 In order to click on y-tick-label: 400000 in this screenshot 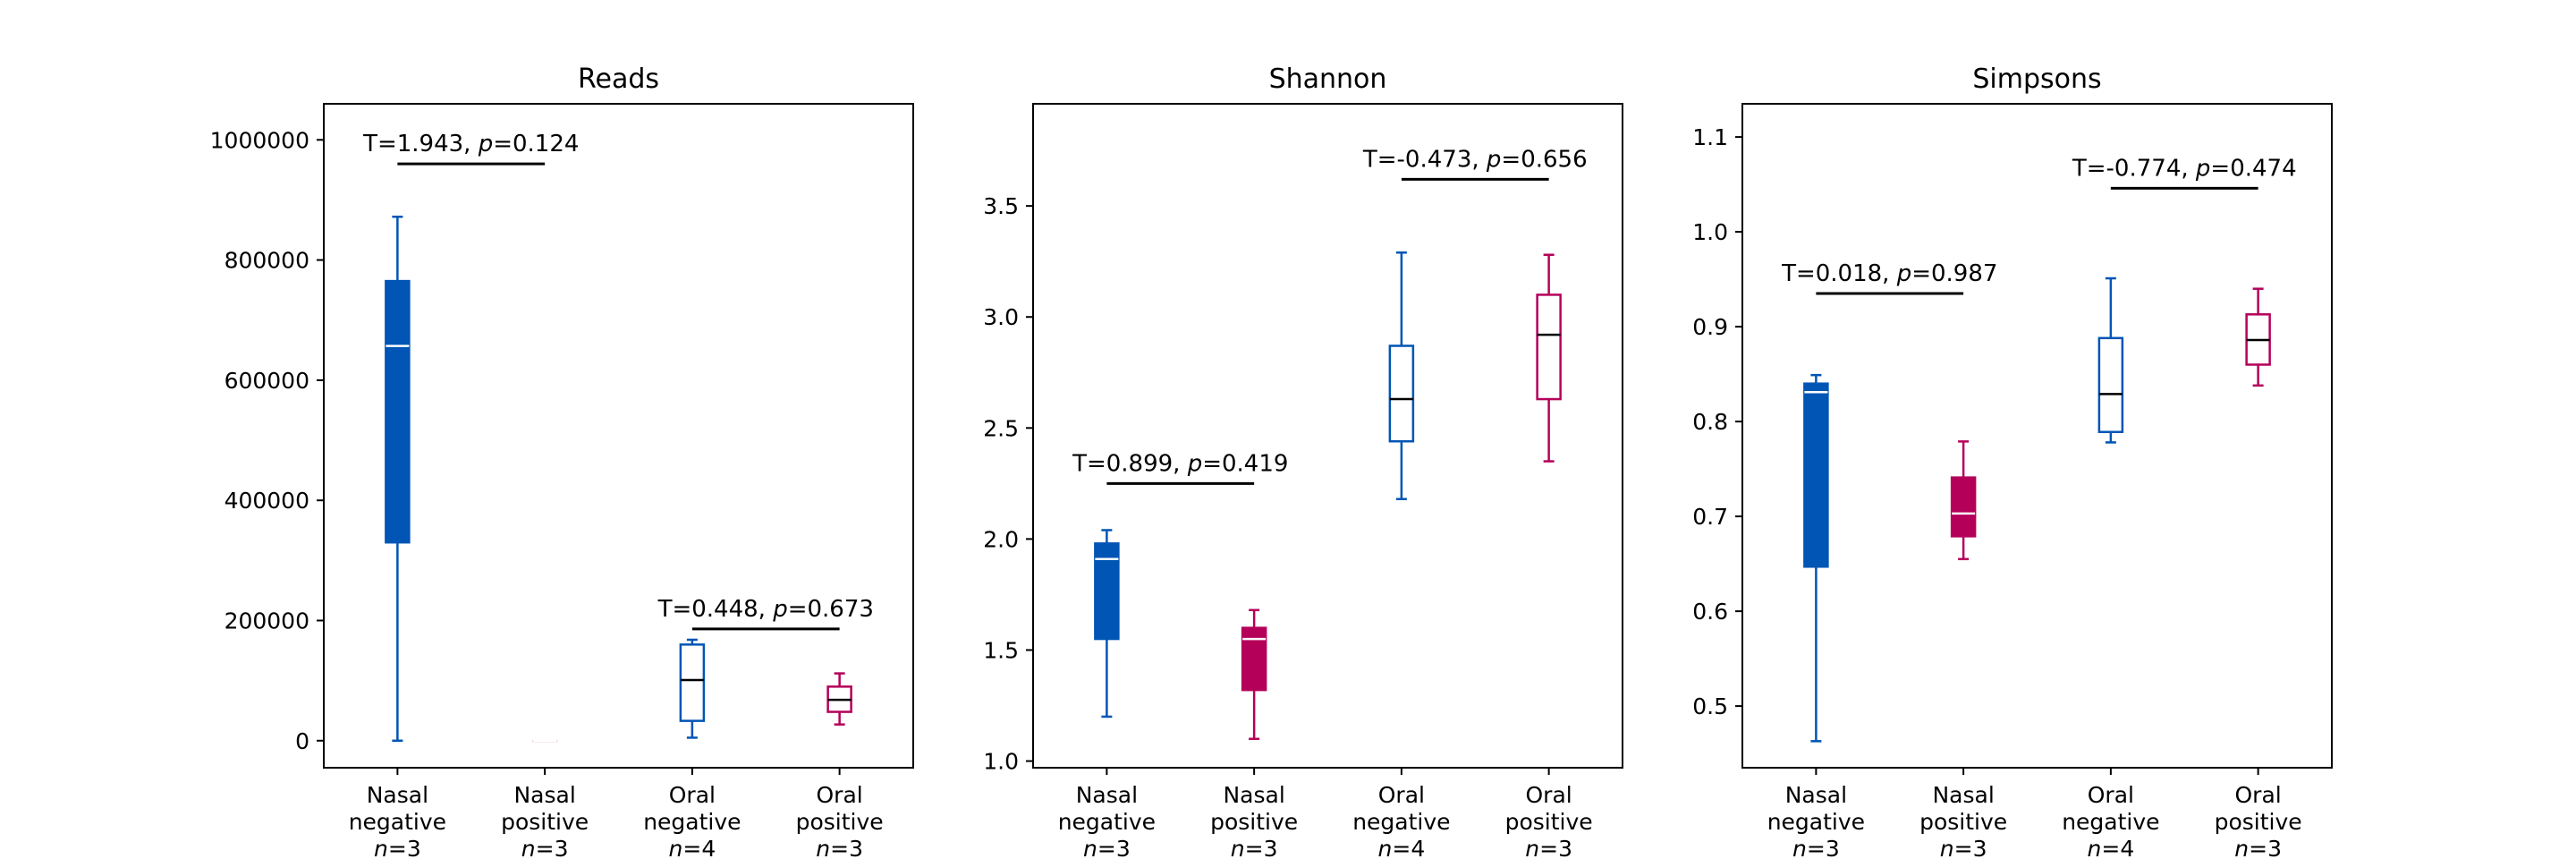, I will do `click(267, 501)`.